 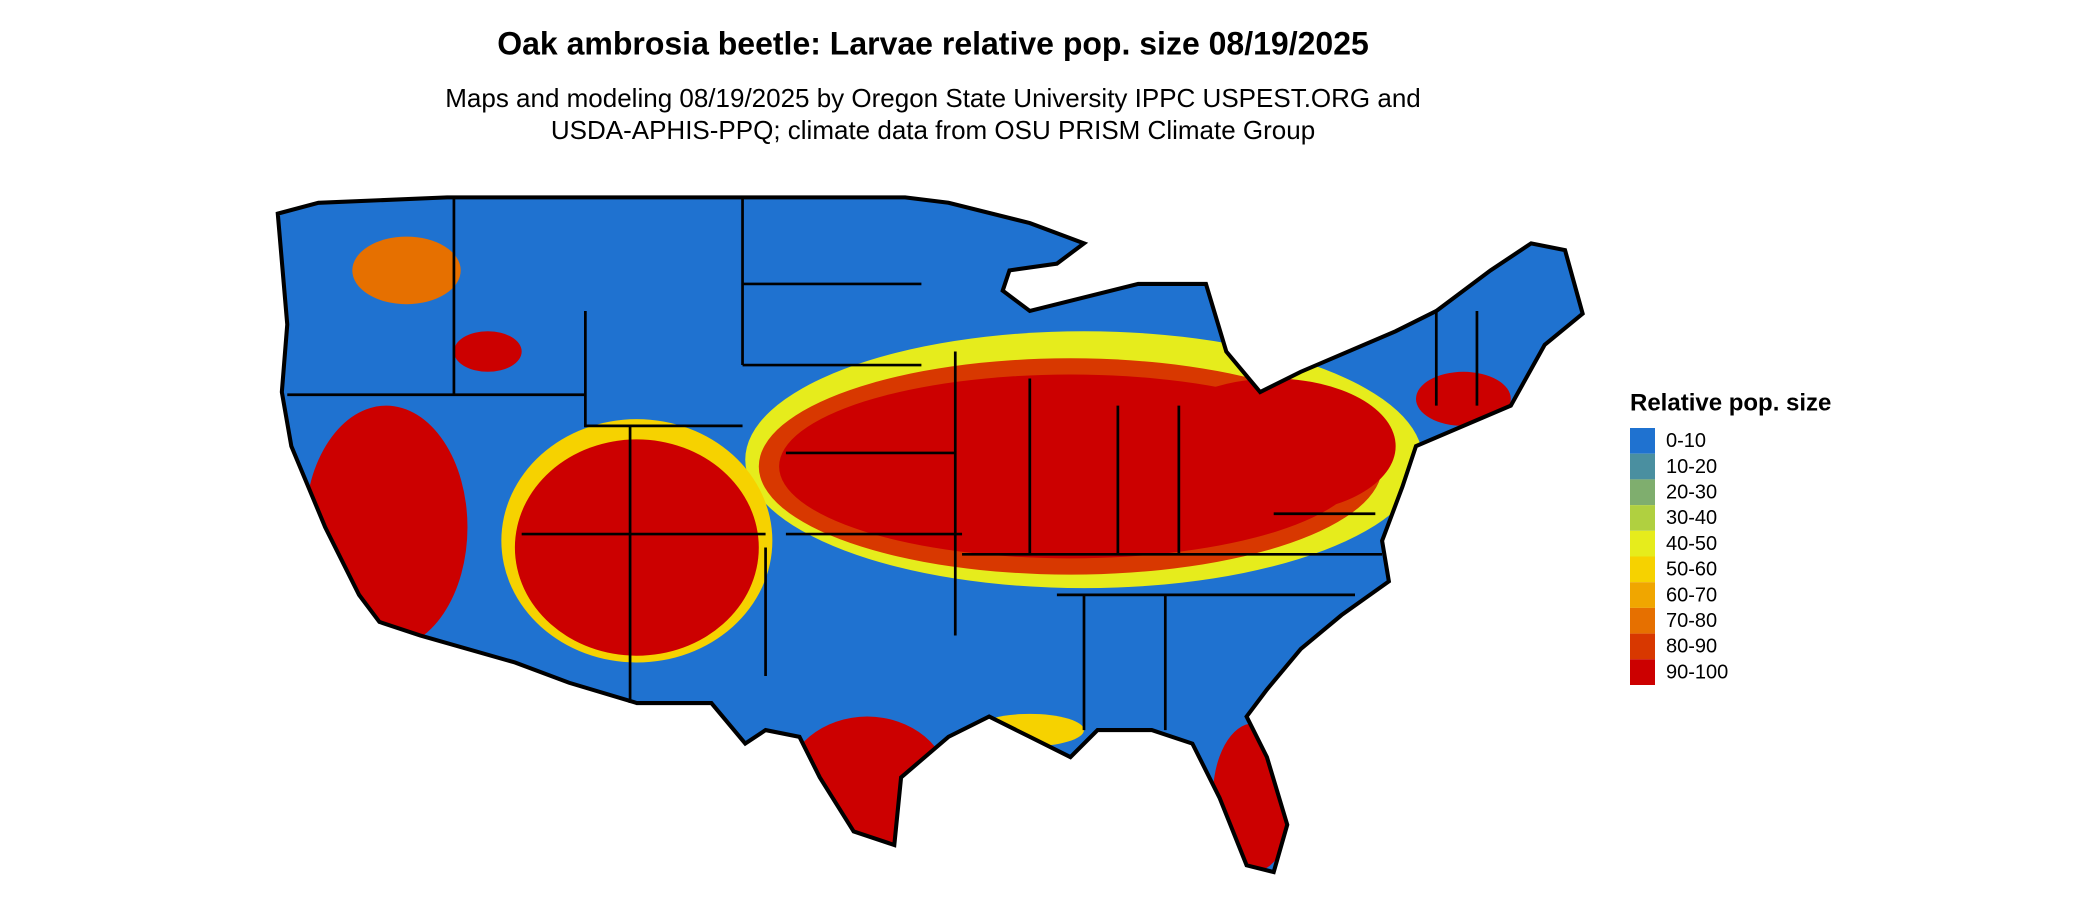 What do you see at coordinates (1691, 544) in the screenshot?
I see `legend-label: 40-50` at bounding box center [1691, 544].